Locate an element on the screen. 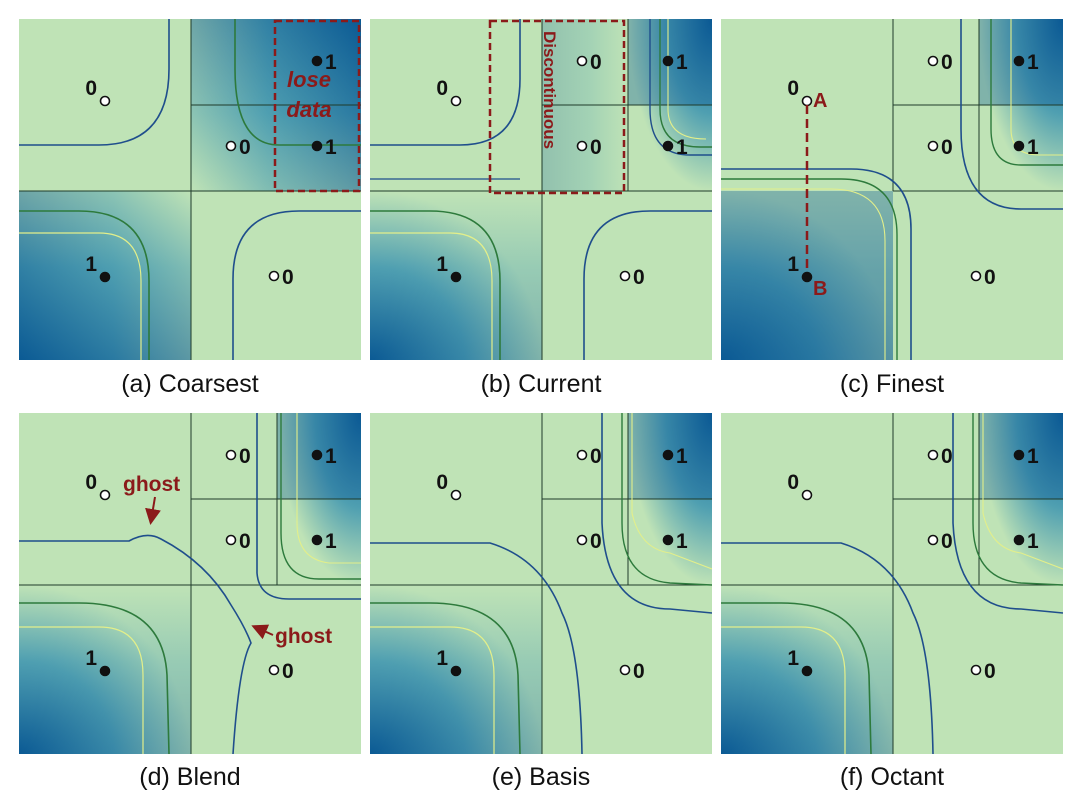  panel-b-plot: 0 0 1 0 1 1 0 Discontinuous is located at coordinates (541, 189).